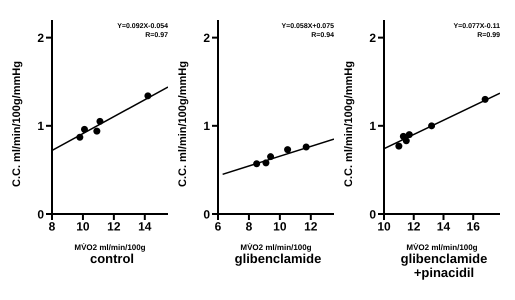  What do you see at coordinates (218, 227) in the screenshot?
I see `x-tick-label: 6` at bounding box center [218, 227].